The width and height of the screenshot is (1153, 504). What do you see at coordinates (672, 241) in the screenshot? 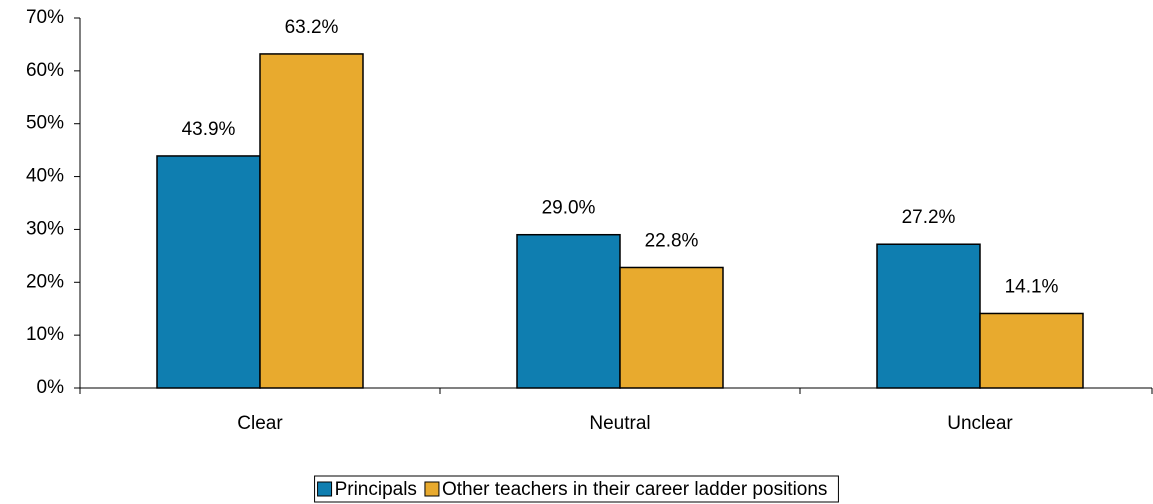
I see `value-label: 22.8%` at bounding box center [672, 241].